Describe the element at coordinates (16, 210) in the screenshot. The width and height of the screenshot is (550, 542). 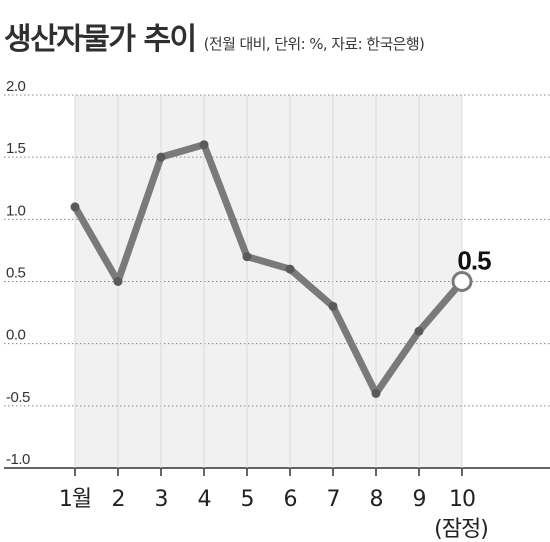
I see `y-tick-label: 1.0` at that location.